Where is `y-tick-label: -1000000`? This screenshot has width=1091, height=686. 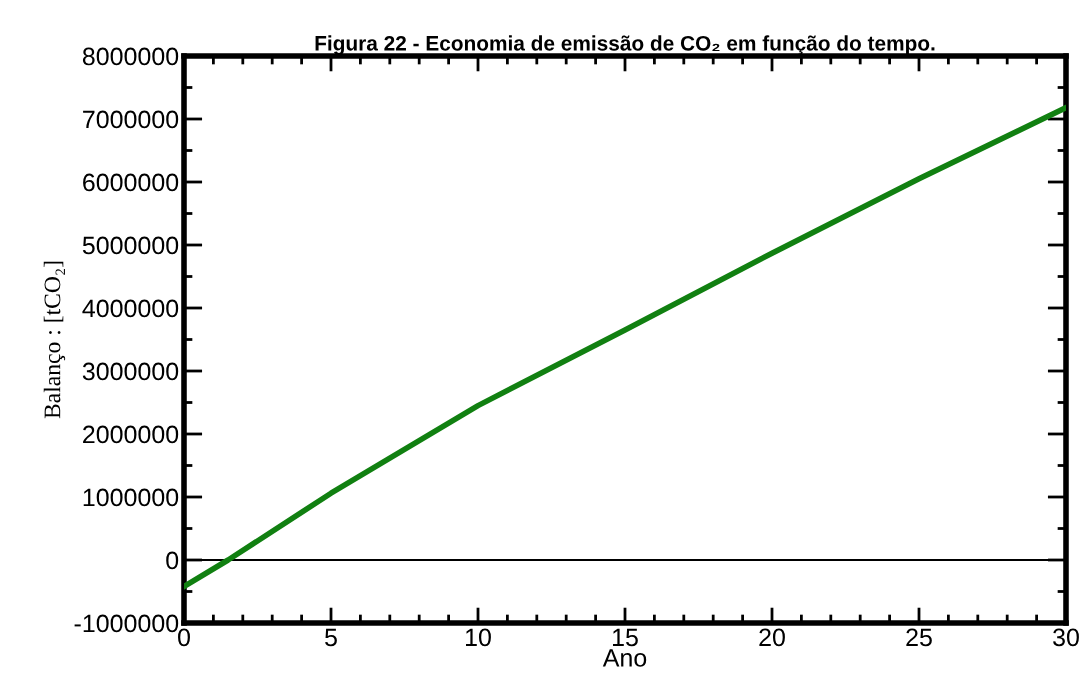
y-tick-label: -1000000 is located at coordinates (126, 623).